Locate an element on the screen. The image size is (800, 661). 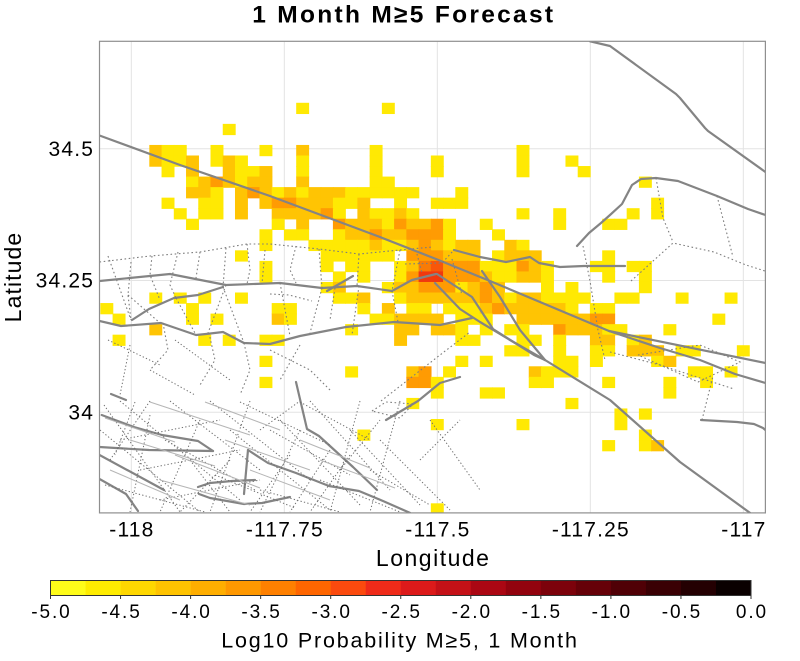
svg-text: -5.0 is located at coordinates (51, 612).